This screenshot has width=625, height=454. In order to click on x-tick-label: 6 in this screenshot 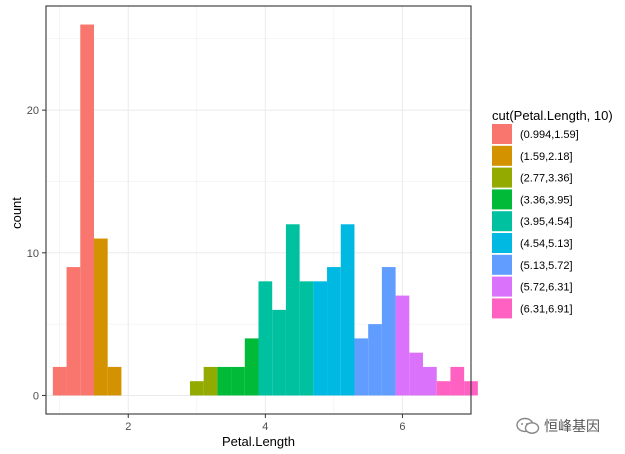, I will do `click(402, 427)`.